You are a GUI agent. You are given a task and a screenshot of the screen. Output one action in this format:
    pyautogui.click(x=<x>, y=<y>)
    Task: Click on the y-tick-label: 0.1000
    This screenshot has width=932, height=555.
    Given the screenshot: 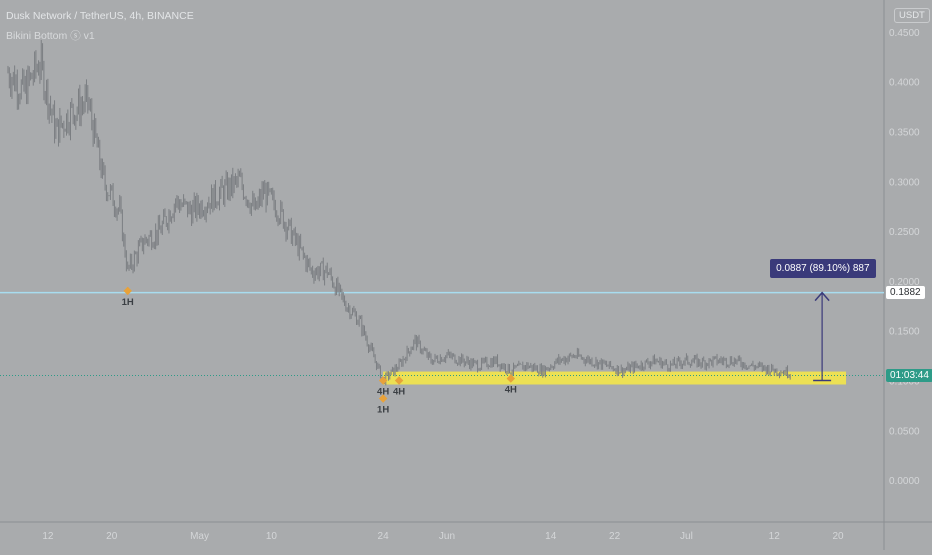 What is the action you would take?
    pyautogui.click(x=904, y=382)
    